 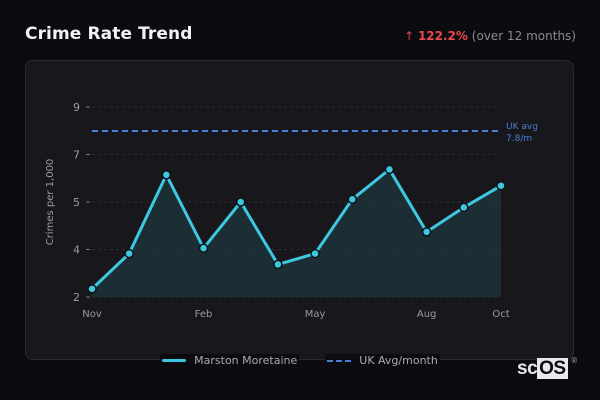 I want to click on legend-label-uk-avg: UK Avg/month, so click(x=398, y=360).